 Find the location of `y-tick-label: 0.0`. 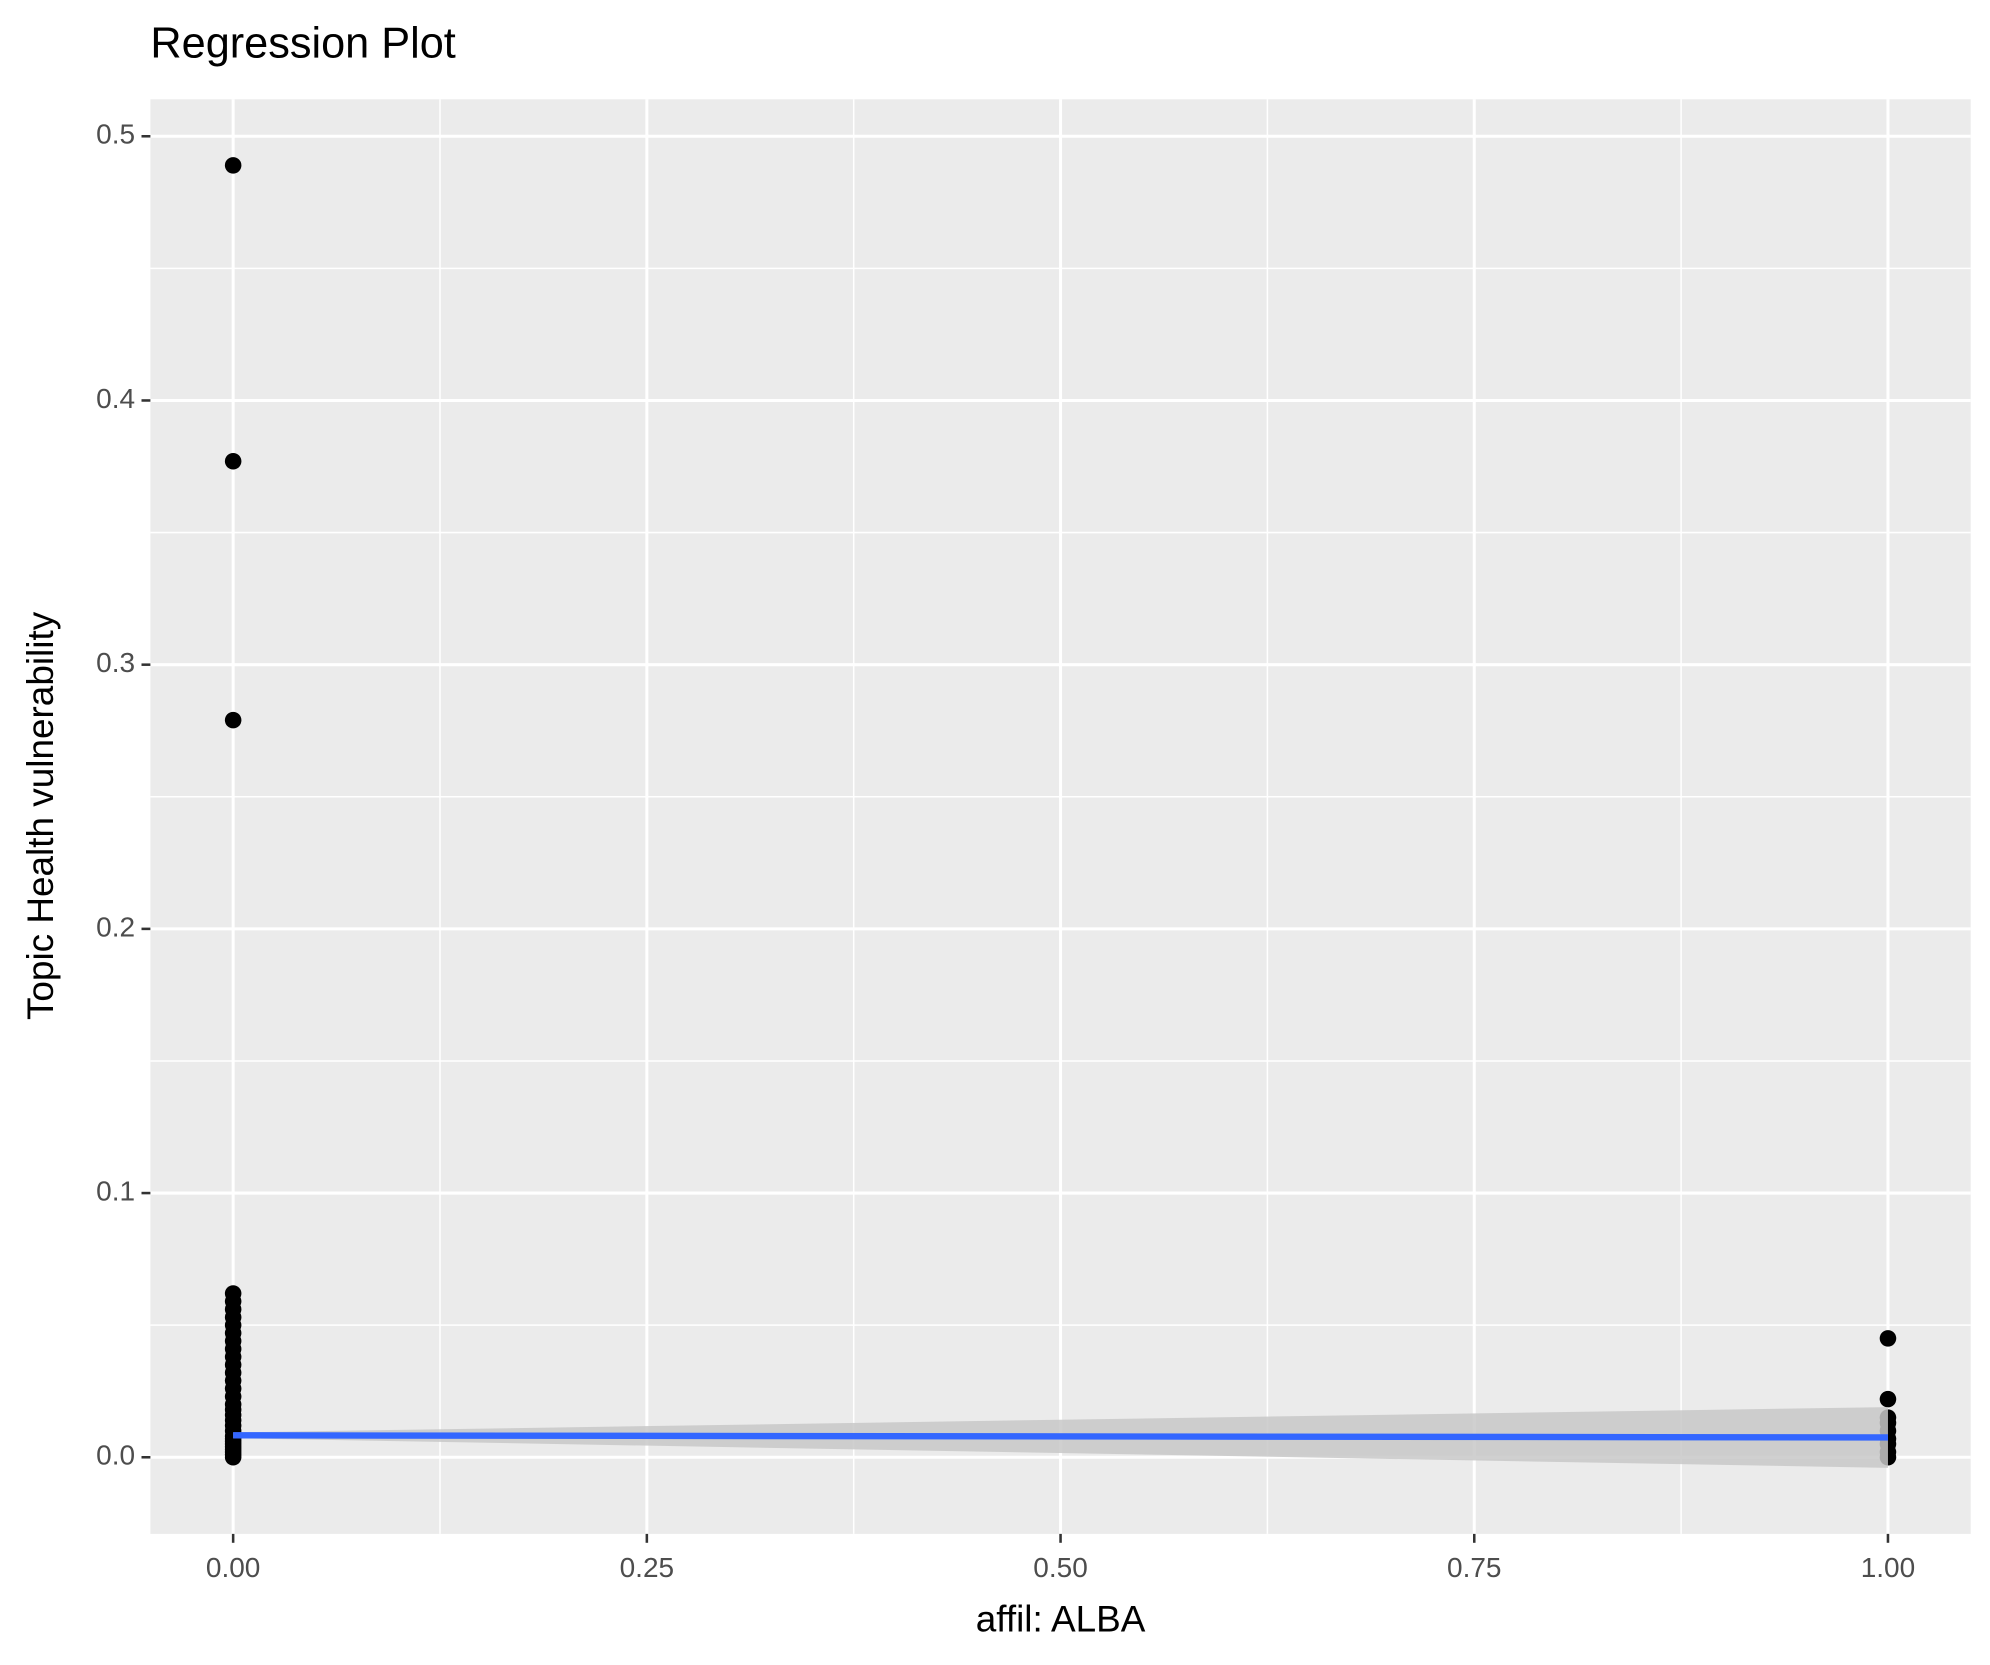

y-tick-label: 0.0 is located at coordinates (115, 1455).